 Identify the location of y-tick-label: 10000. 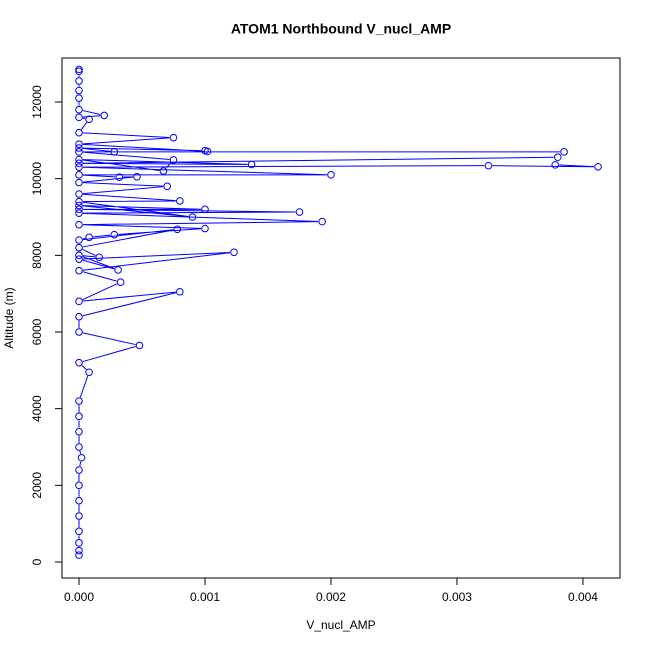
(37, 179).